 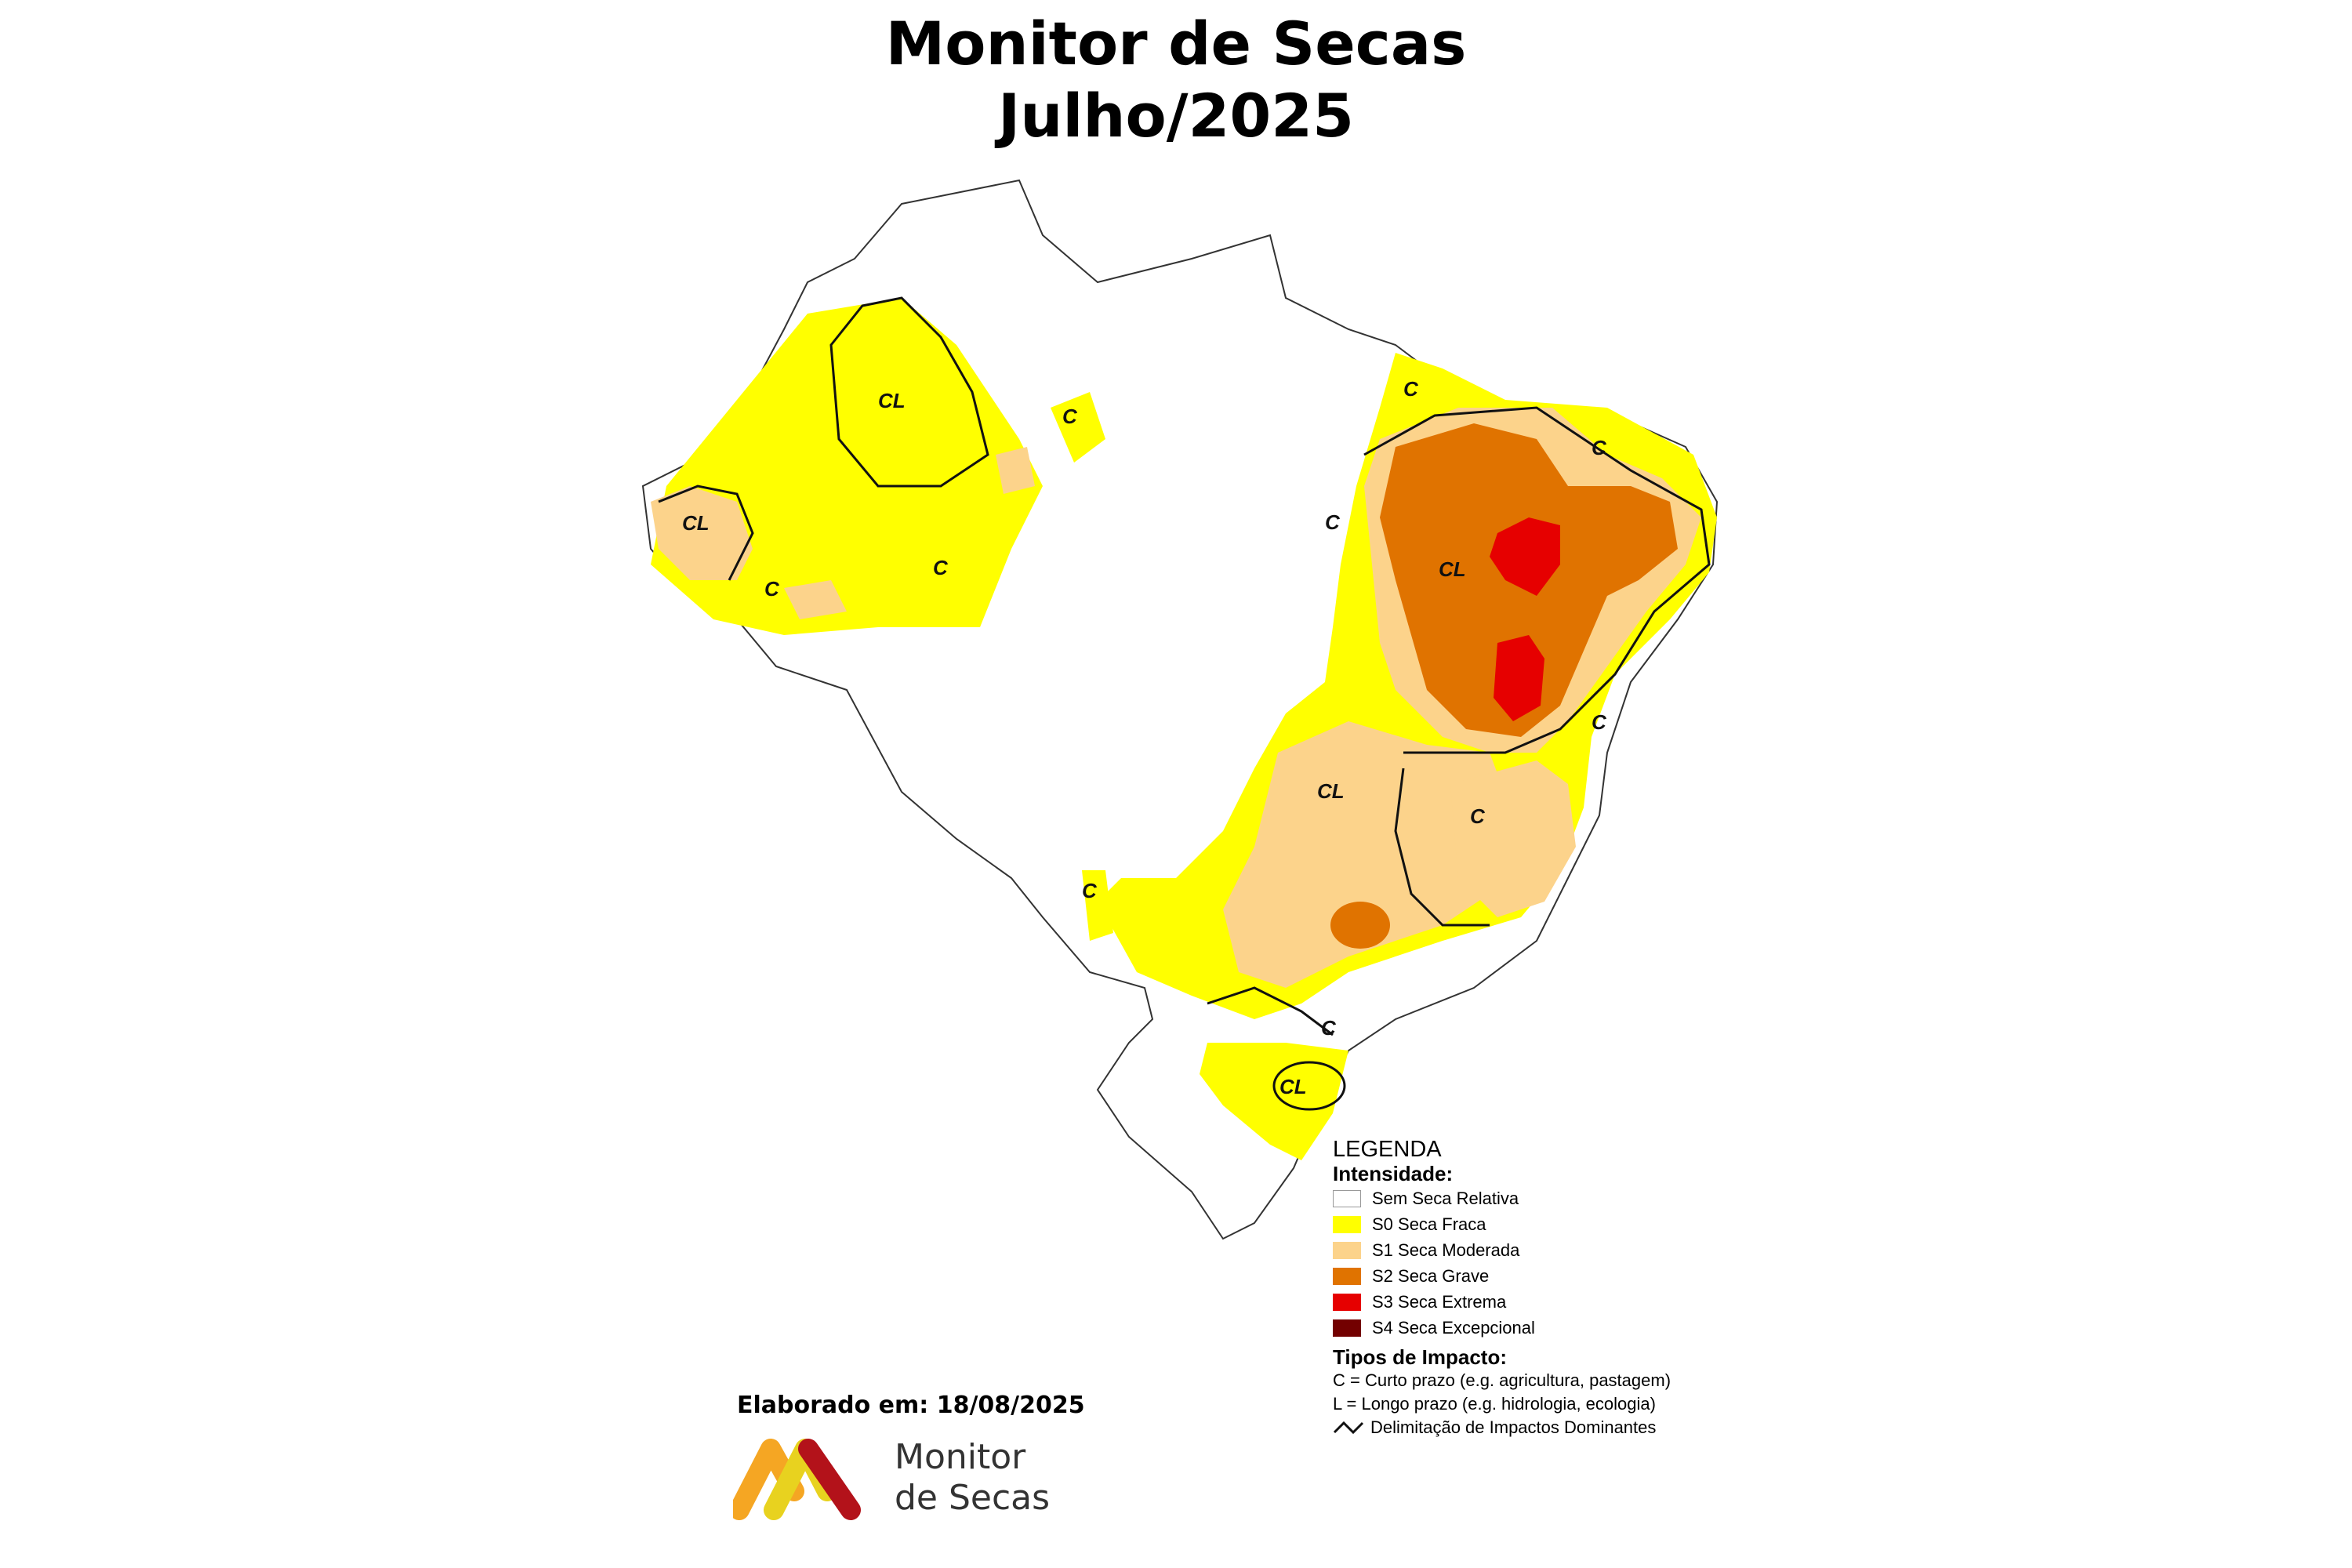 What do you see at coordinates (1097, 905) in the screenshot?
I see `s0-region-mato-grosso-c` at bounding box center [1097, 905].